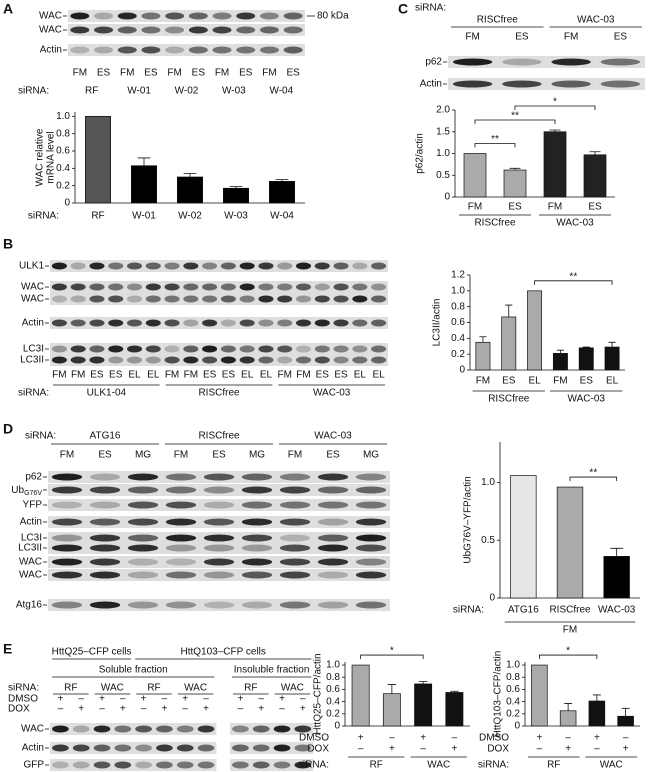  What do you see at coordinates (92, 652) in the screenshot?
I see `cells-label: HttQ25–CFP cells` at bounding box center [92, 652].